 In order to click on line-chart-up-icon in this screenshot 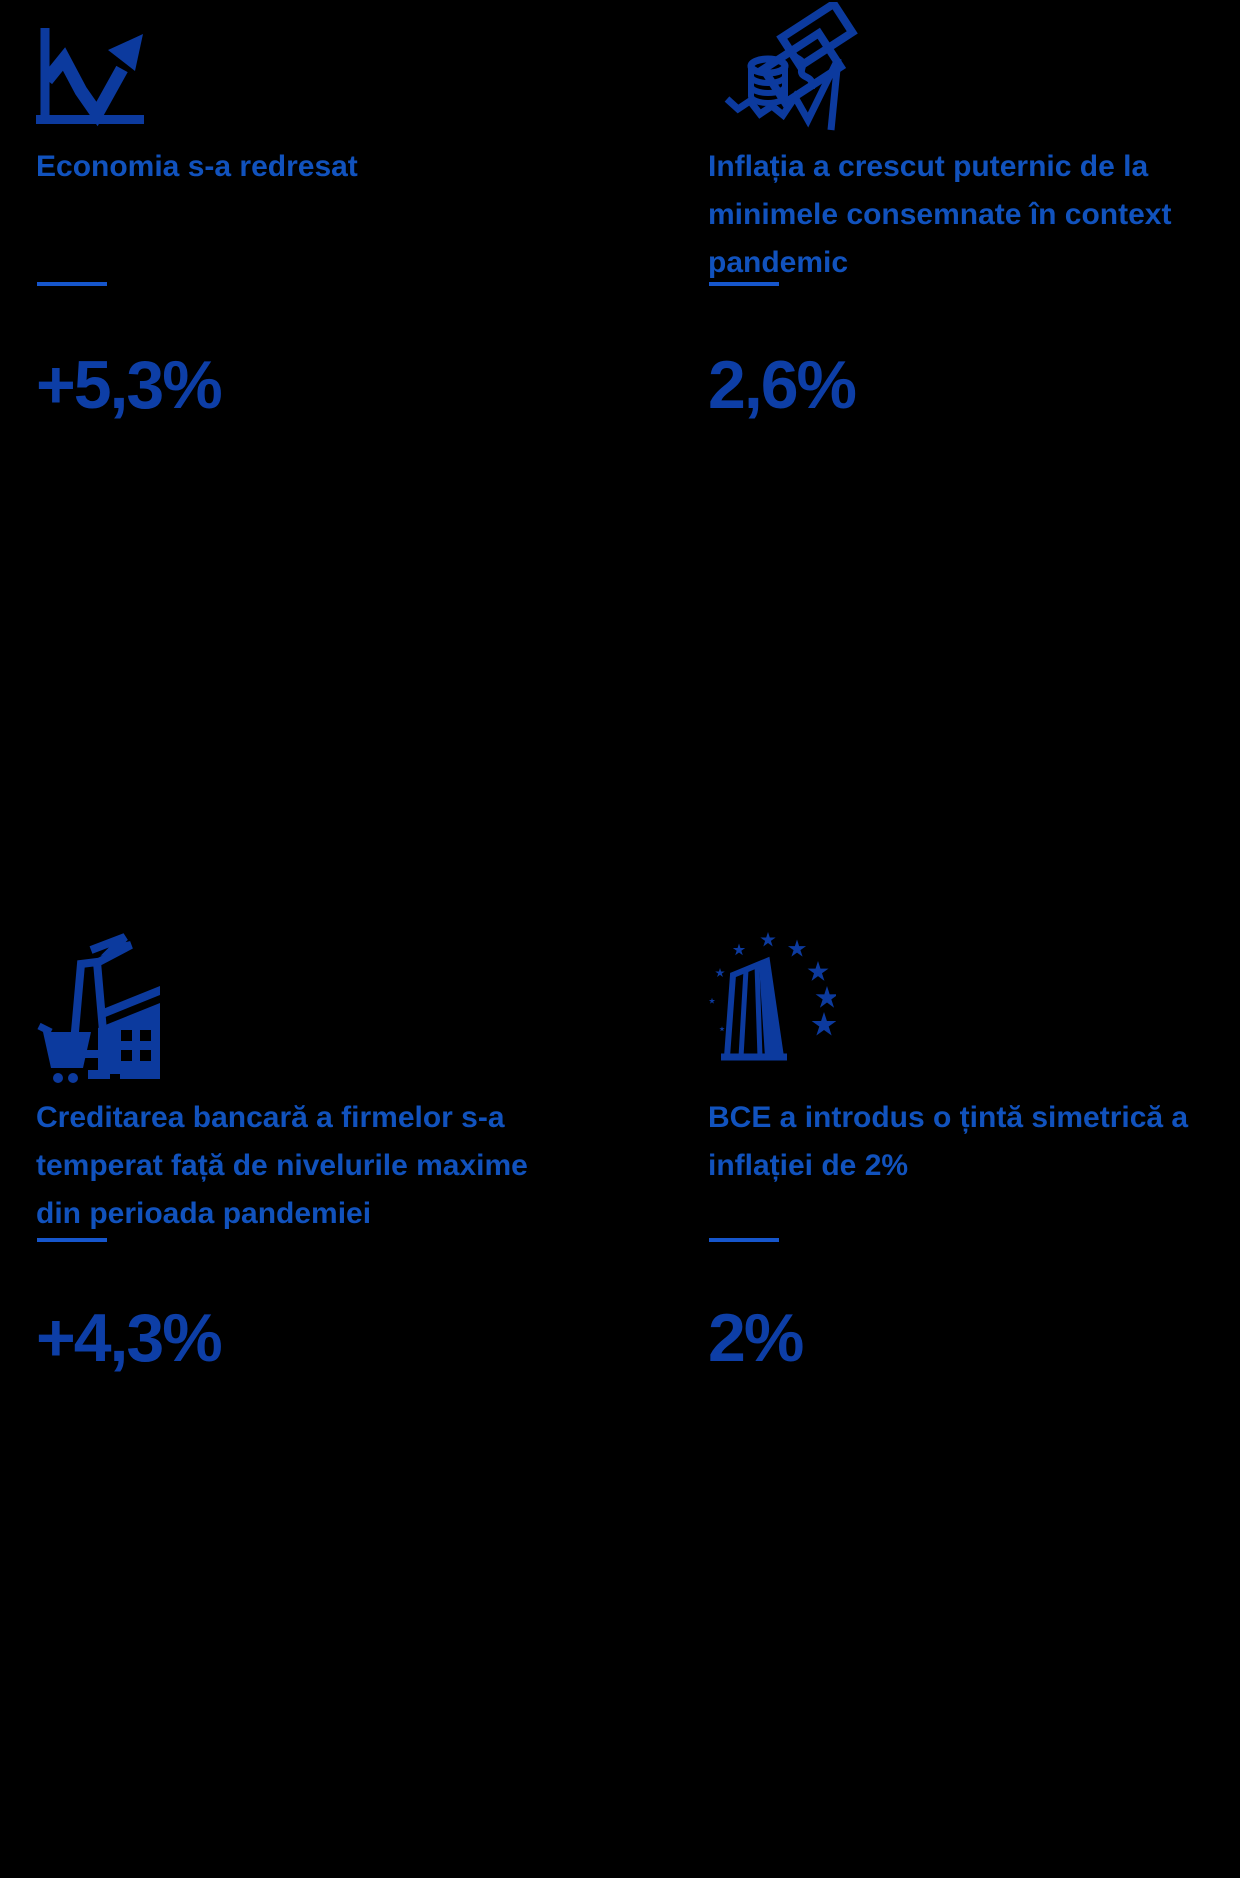, I will do `click(90, 77)`.